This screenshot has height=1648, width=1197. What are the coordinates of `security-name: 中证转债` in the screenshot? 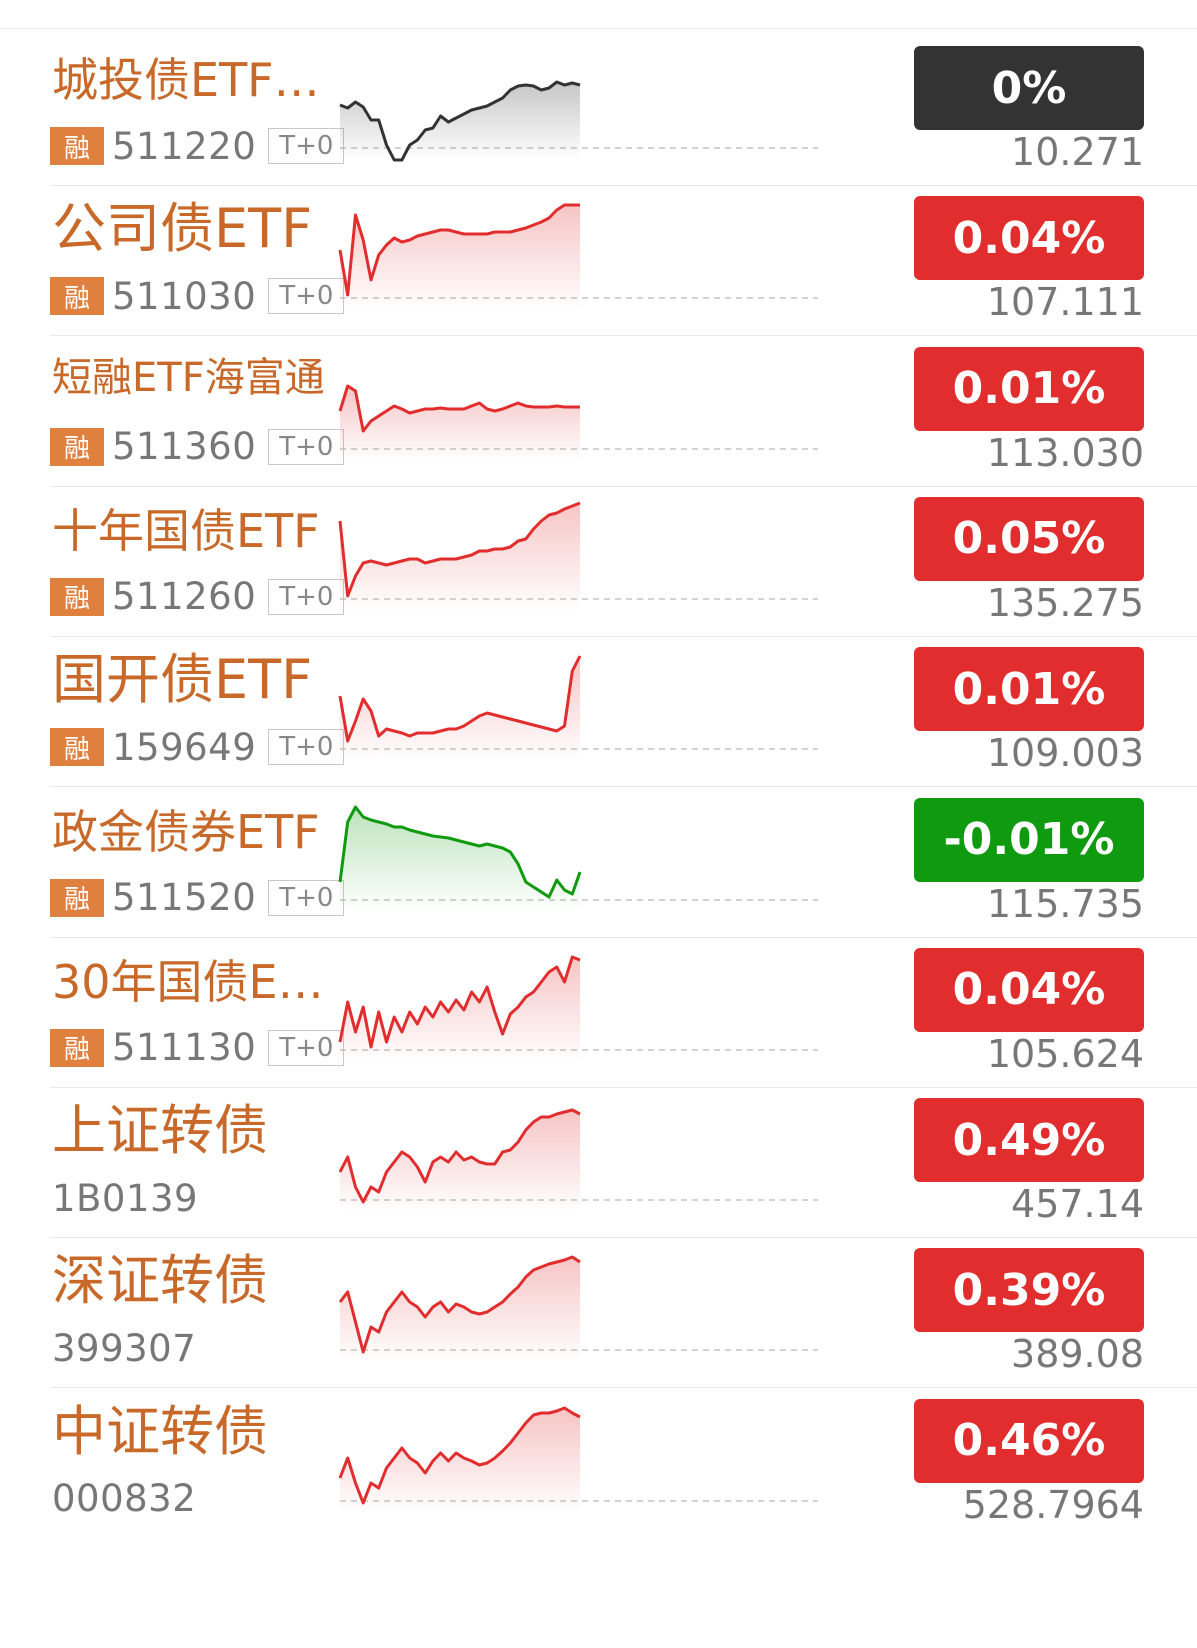 It's located at (160, 1431).